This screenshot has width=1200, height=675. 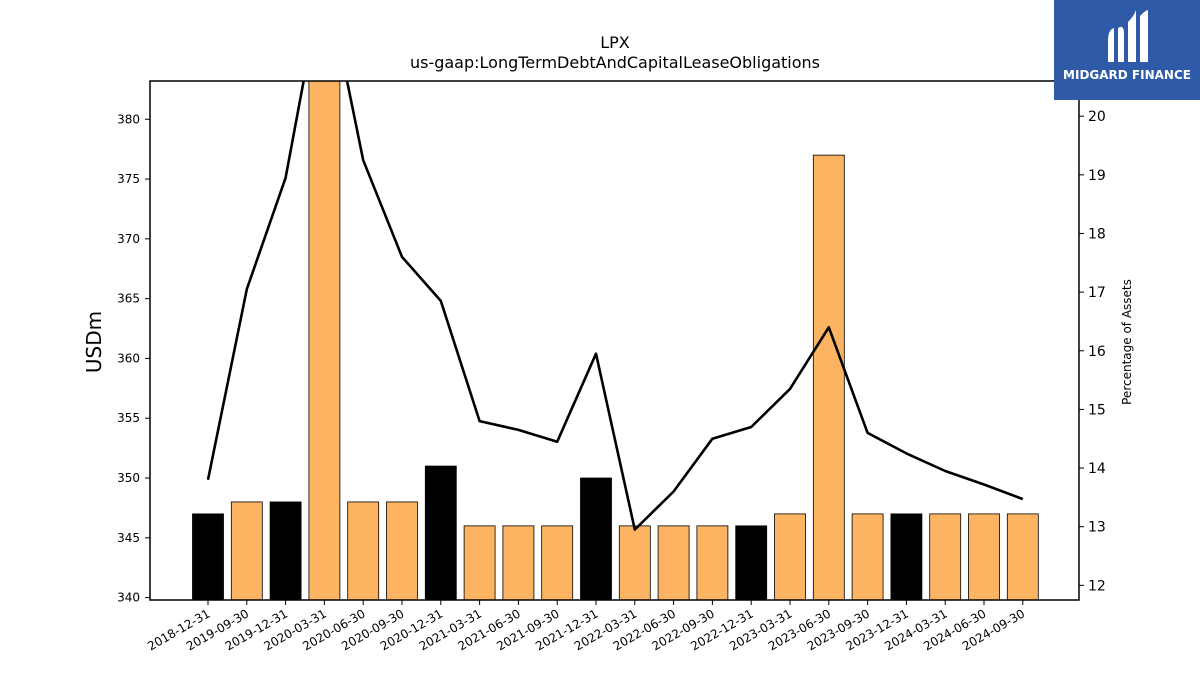 What do you see at coordinates (1128, 36) in the screenshot?
I see `midgard-logo-icon` at bounding box center [1128, 36].